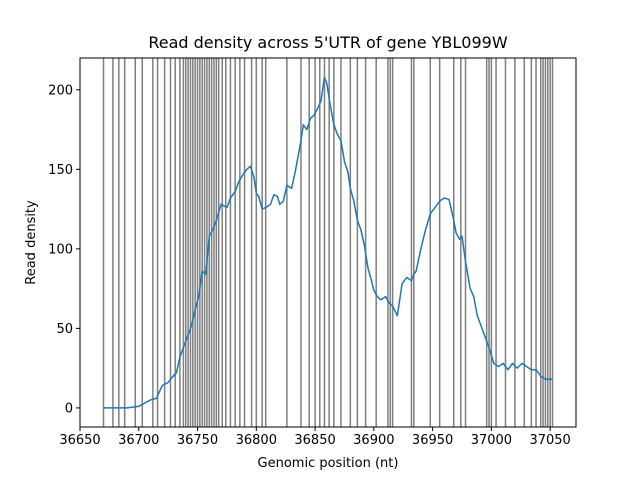  What do you see at coordinates (60, 90) in the screenshot?
I see `y-tick-label: 200` at bounding box center [60, 90].